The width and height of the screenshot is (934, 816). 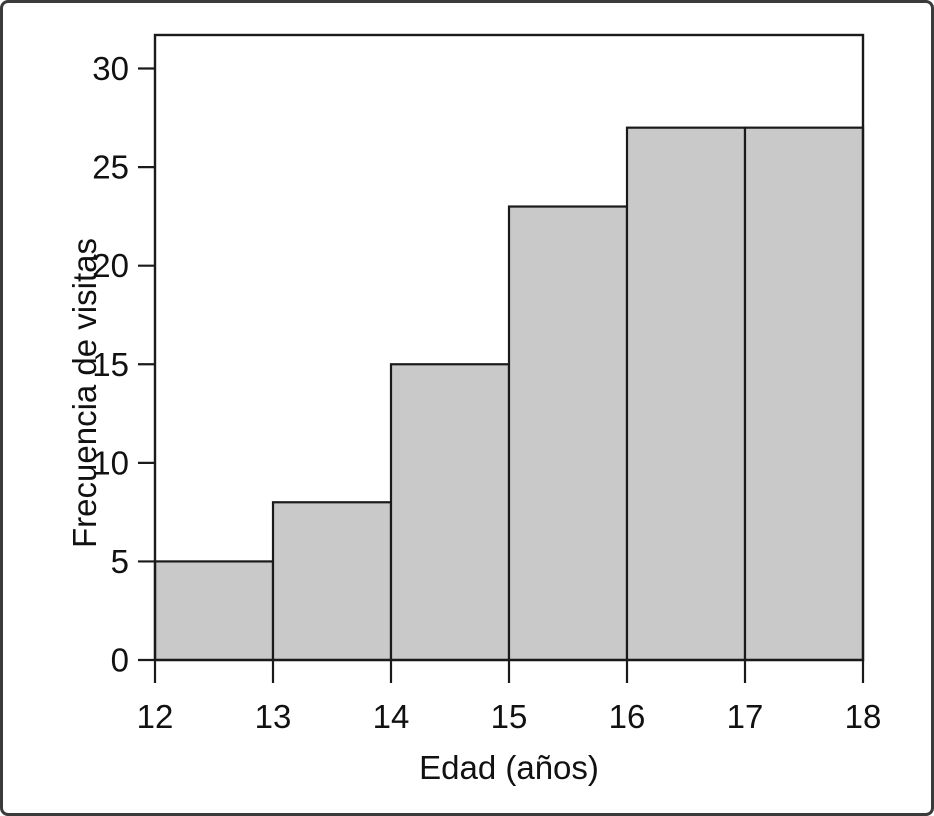 I want to click on x-axis-tick-label: 15, so click(x=509, y=716).